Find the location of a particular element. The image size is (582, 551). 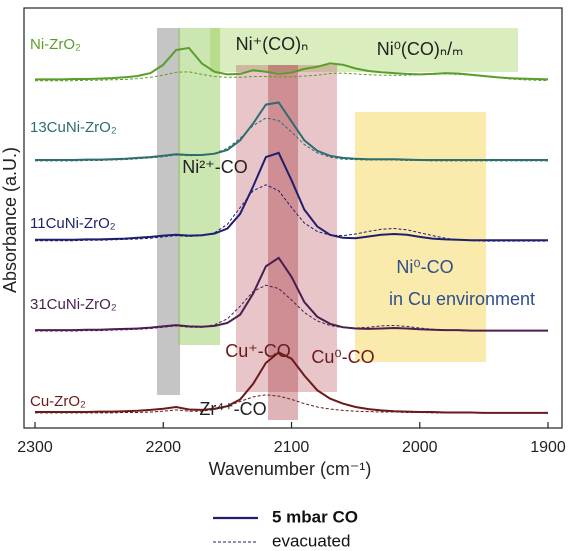

x-tick-label: 2300 is located at coordinates (35, 447).